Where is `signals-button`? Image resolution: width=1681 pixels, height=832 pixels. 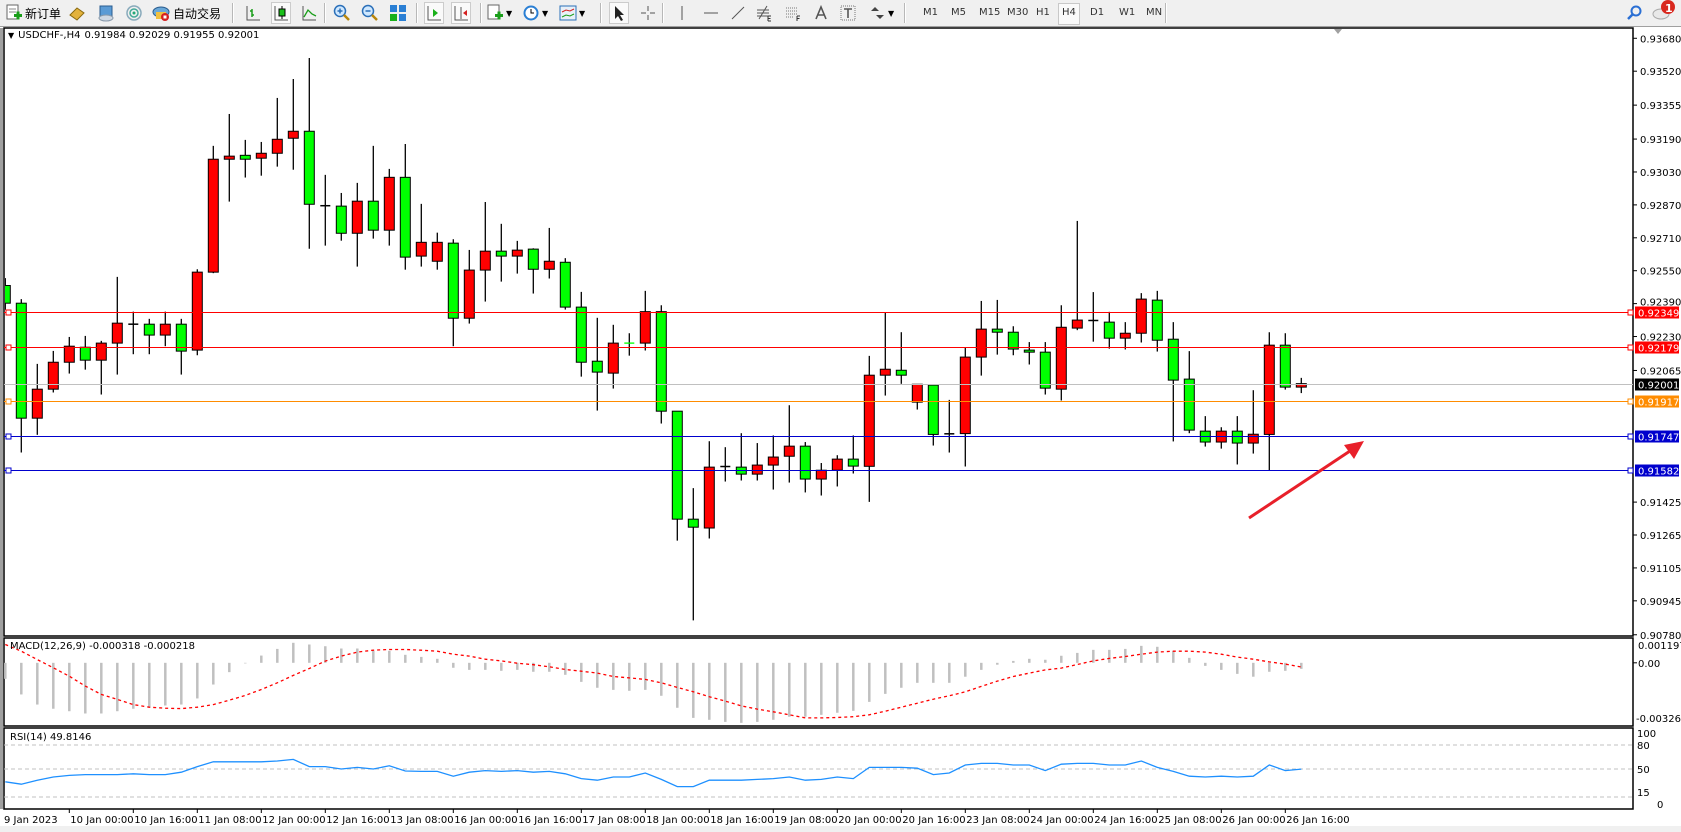 signals-button is located at coordinates (134, 13).